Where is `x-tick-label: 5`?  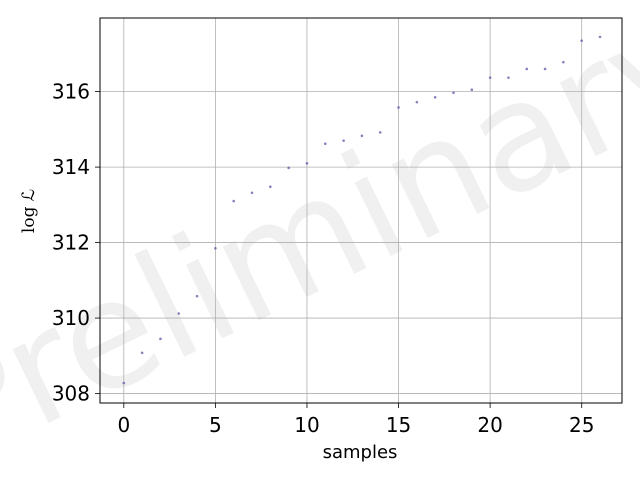 x-tick-label: 5 is located at coordinates (215, 425).